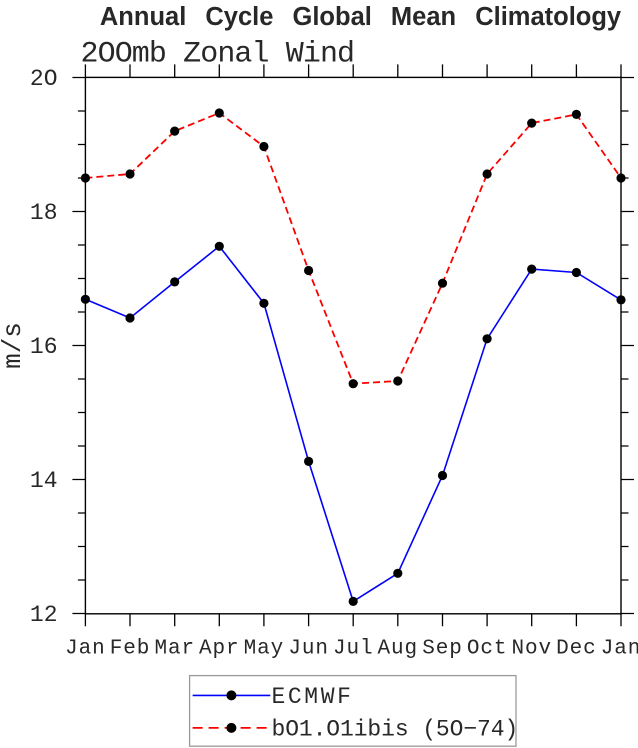 The height and width of the screenshot is (748, 638). Describe the element at coordinates (44, 347) in the screenshot. I see `svg-text: 16` at that location.